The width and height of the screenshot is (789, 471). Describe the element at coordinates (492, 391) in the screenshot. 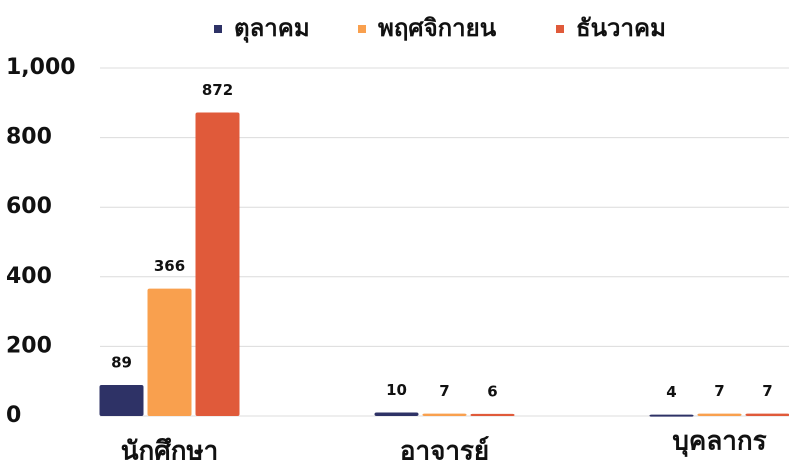

I see `value-label: 6` at that location.